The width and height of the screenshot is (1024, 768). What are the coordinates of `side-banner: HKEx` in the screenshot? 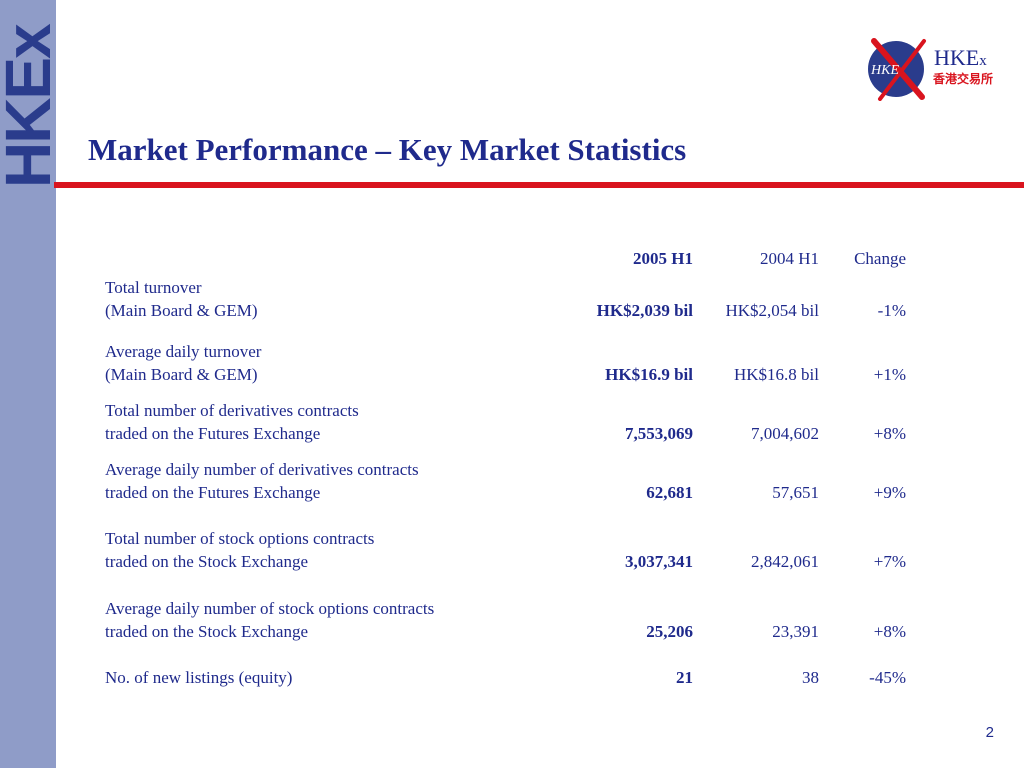 It's located at (28, 384).